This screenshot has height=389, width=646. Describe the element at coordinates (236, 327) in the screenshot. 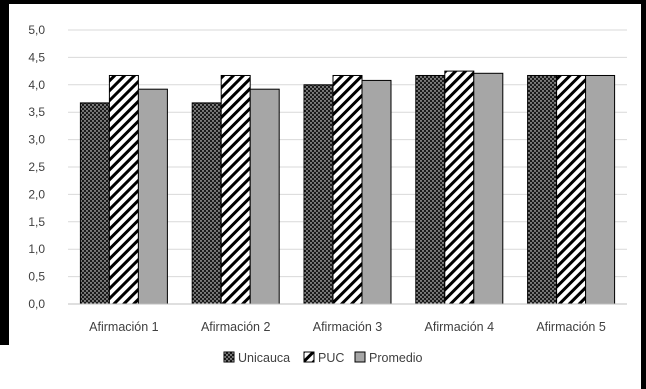

I see `x-category-label: Afirmación 2` at that location.